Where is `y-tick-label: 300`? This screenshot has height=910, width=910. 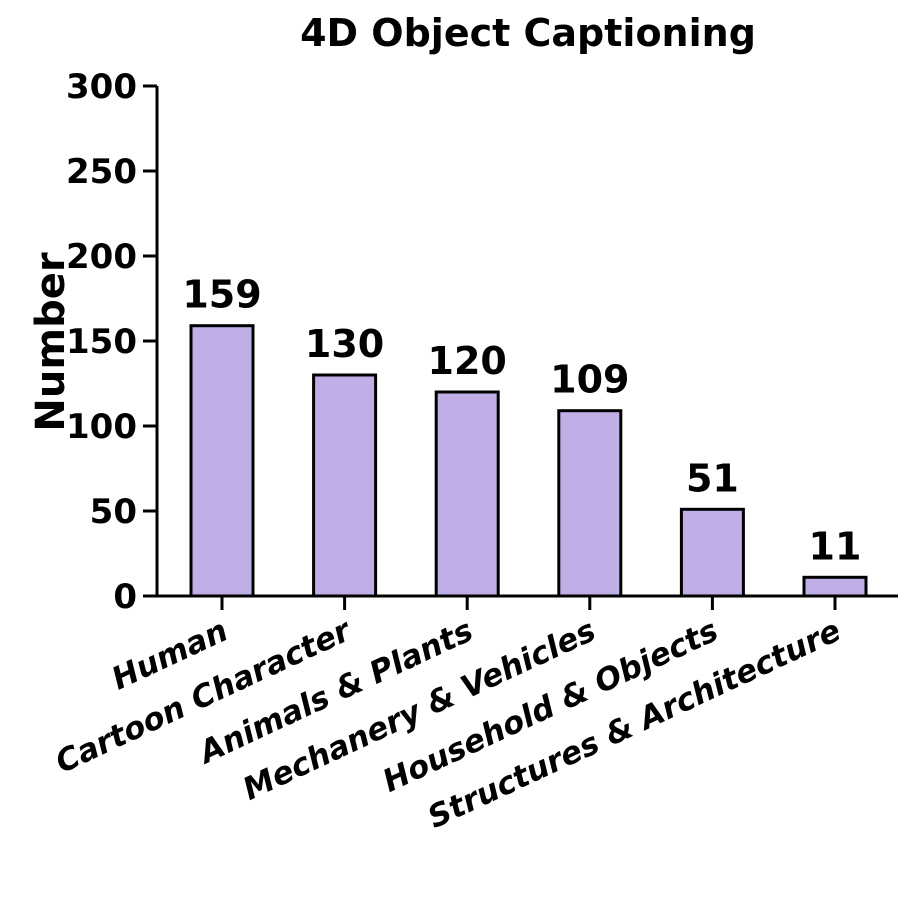 y-tick-label: 300 is located at coordinates (101, 87).